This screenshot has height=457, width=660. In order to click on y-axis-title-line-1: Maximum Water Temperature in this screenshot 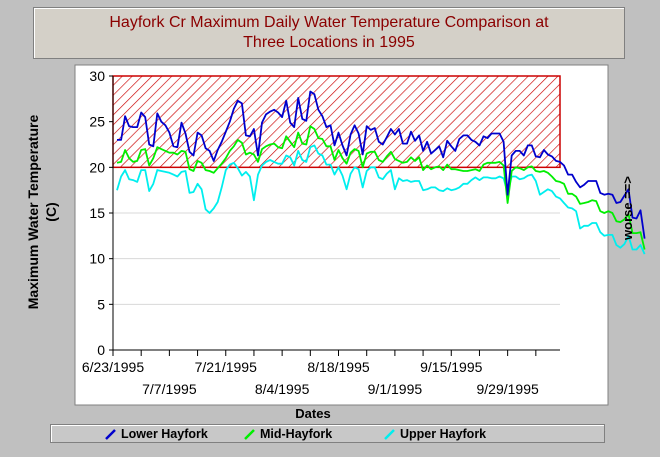, I will do `click(33, 212)`.